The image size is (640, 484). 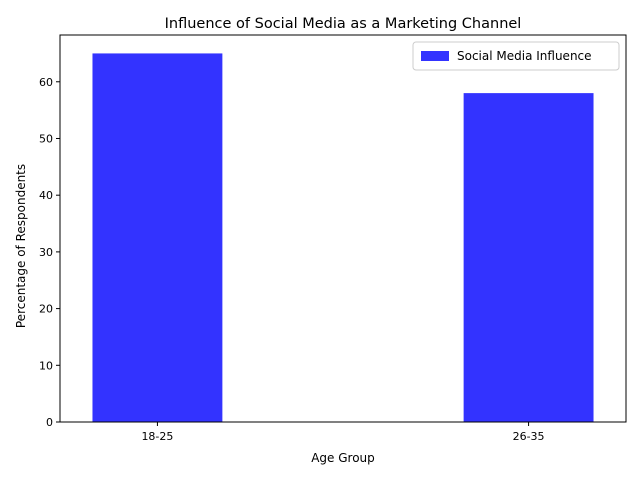 I want to click on y-tick-label: 10, so click(x=46, y=365).